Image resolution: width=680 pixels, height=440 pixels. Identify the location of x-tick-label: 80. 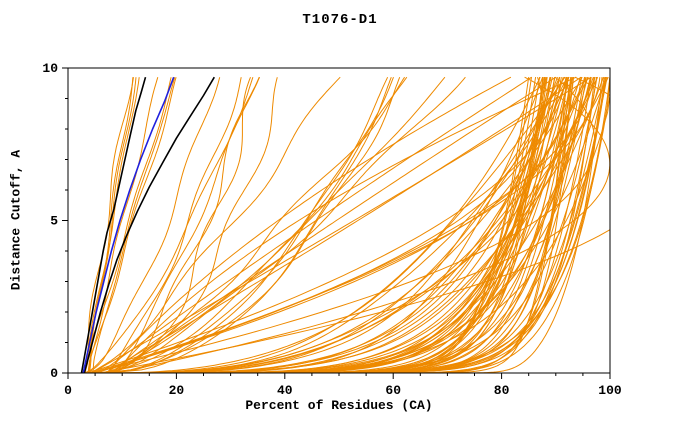
(502, 390).